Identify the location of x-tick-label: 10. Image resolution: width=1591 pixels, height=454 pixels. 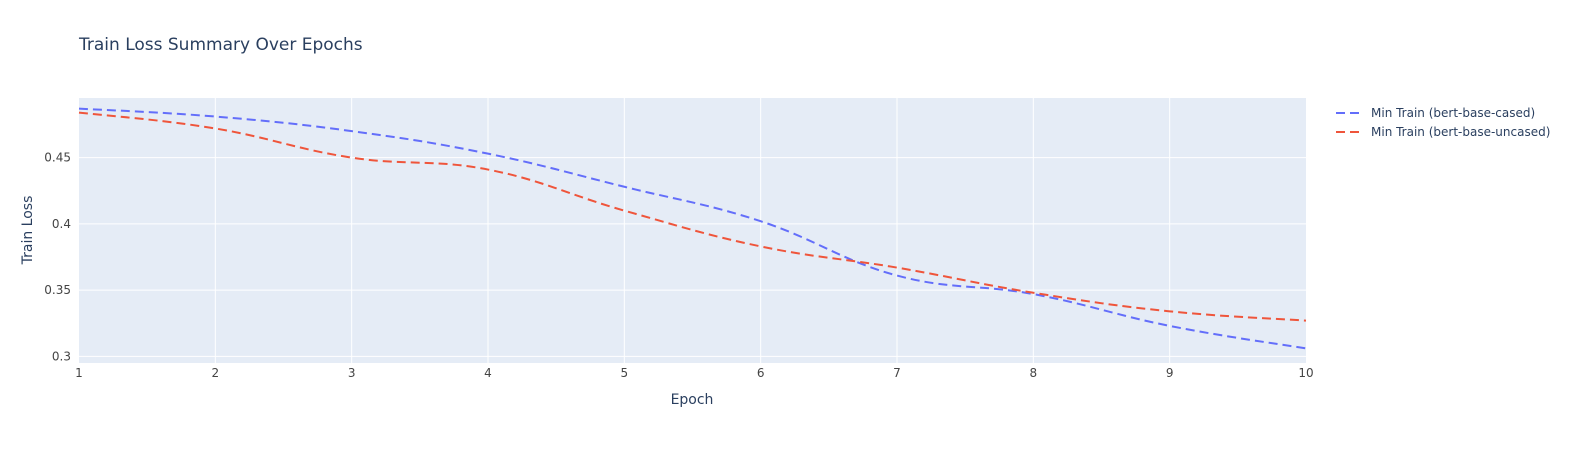
(1305, 373).